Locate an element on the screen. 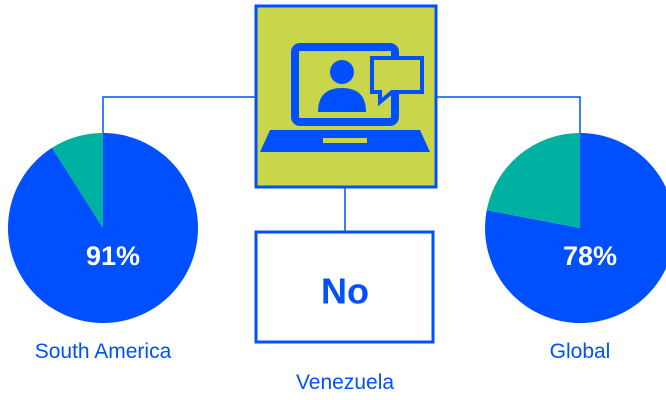 This screenshot has height=400, width=666. answer-box is located at coordinates (344, 287).